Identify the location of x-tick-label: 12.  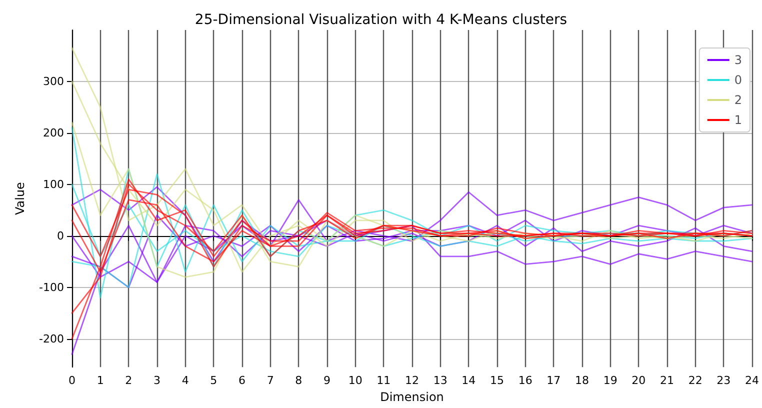
(412, 381).